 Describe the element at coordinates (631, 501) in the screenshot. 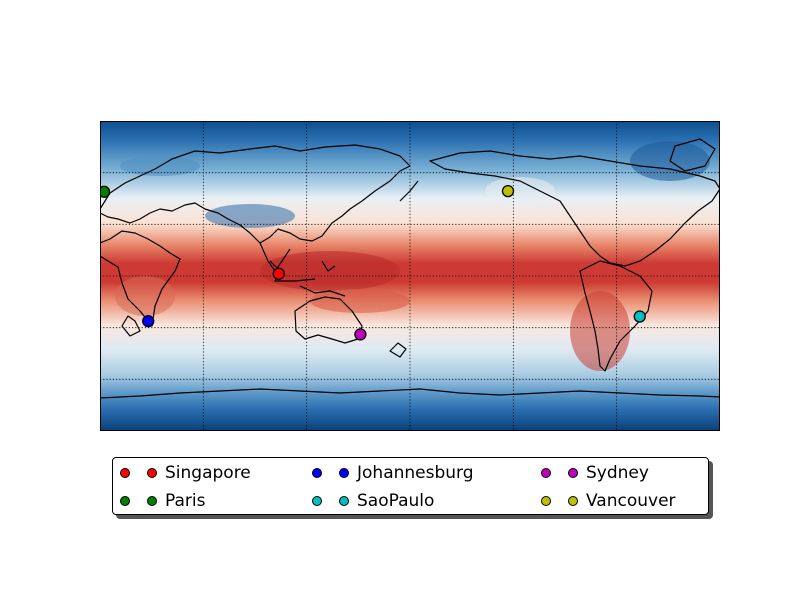

I see `legend-label: Vancouver` at that location.